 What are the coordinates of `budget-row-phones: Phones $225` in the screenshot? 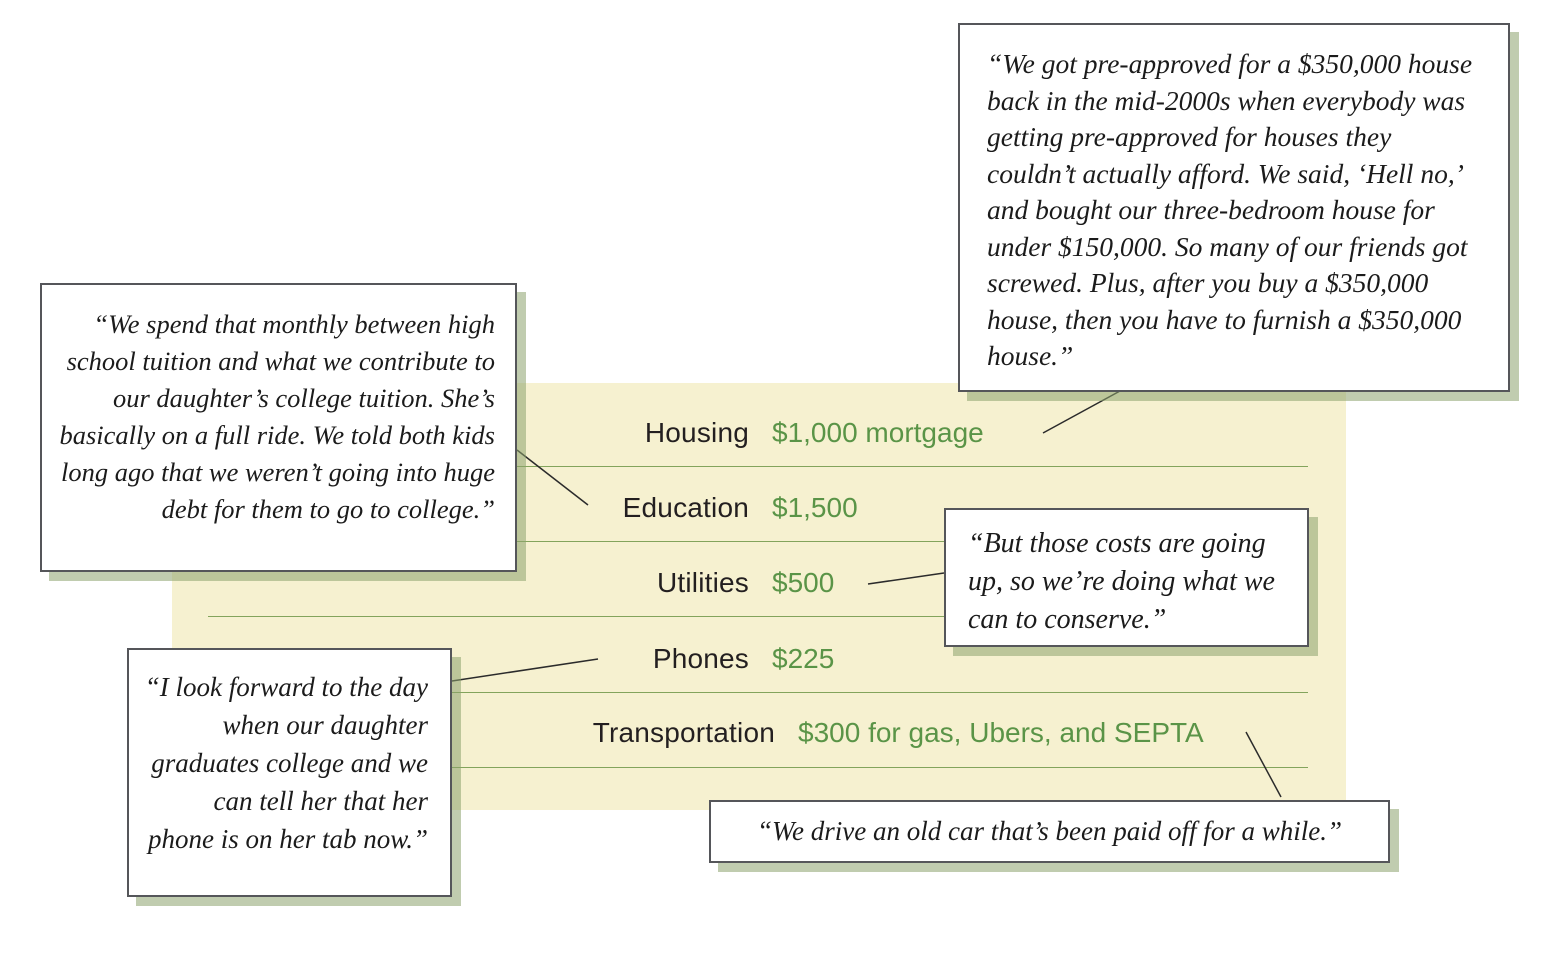 It's located at (503, 659).